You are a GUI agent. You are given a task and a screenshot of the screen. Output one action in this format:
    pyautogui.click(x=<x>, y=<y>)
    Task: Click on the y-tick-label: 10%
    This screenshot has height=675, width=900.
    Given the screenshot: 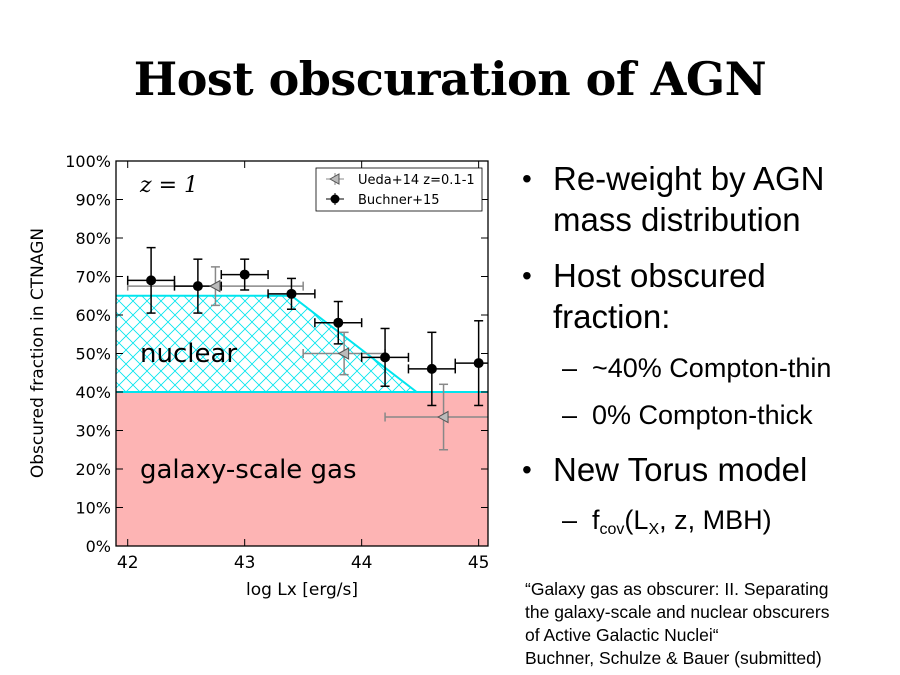 What is the action you would take?
    pyautogui.click(x=93, y=508)
    